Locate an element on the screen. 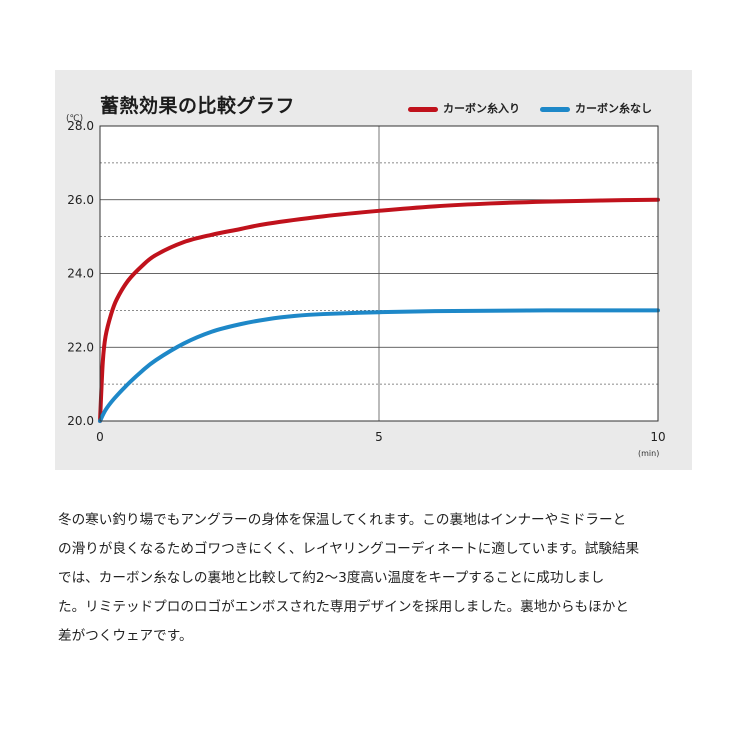  legend-item-no-carbon: カーボン糸なし is located at coordinates (596, 108).